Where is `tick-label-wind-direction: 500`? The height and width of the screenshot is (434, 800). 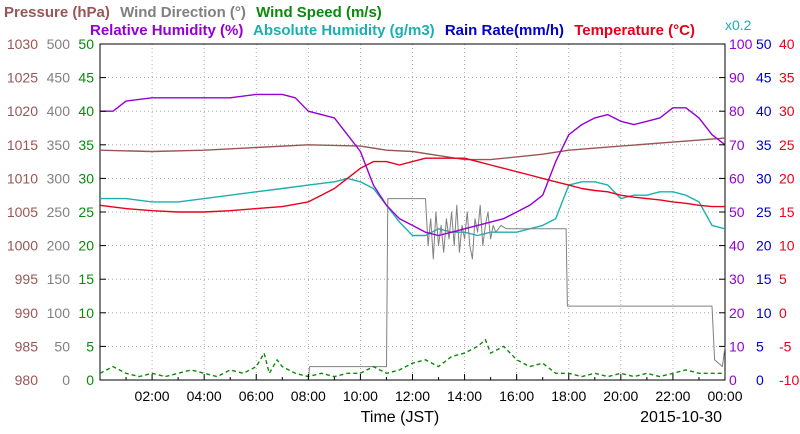 tick-label-wind-direction: 500 is located at coordinates (59, 44).